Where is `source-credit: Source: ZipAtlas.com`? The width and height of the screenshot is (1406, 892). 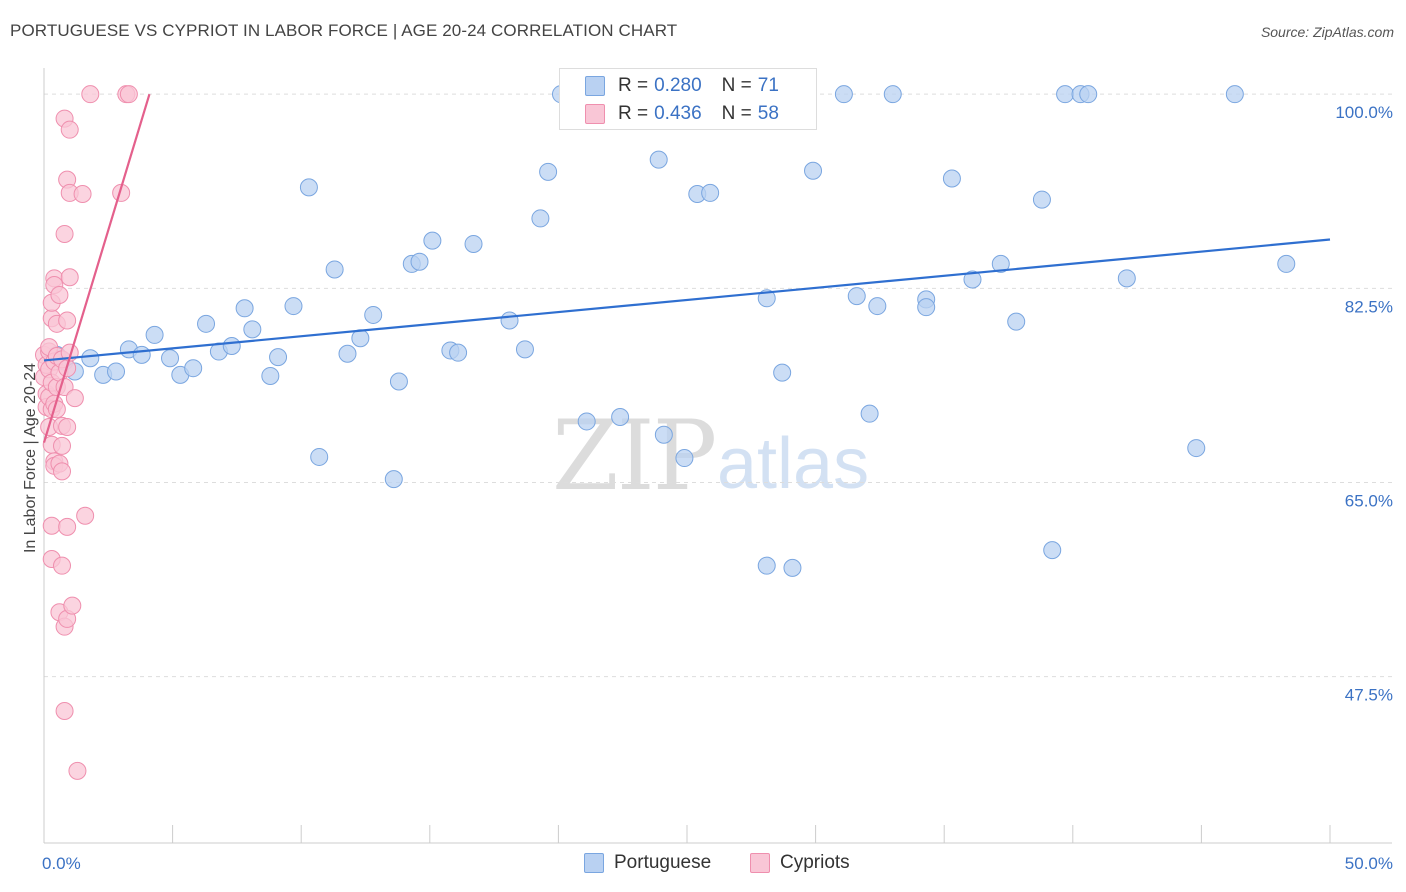 source-credit: Source: ZipAtlas.com is located at coordinates (1327, 32).